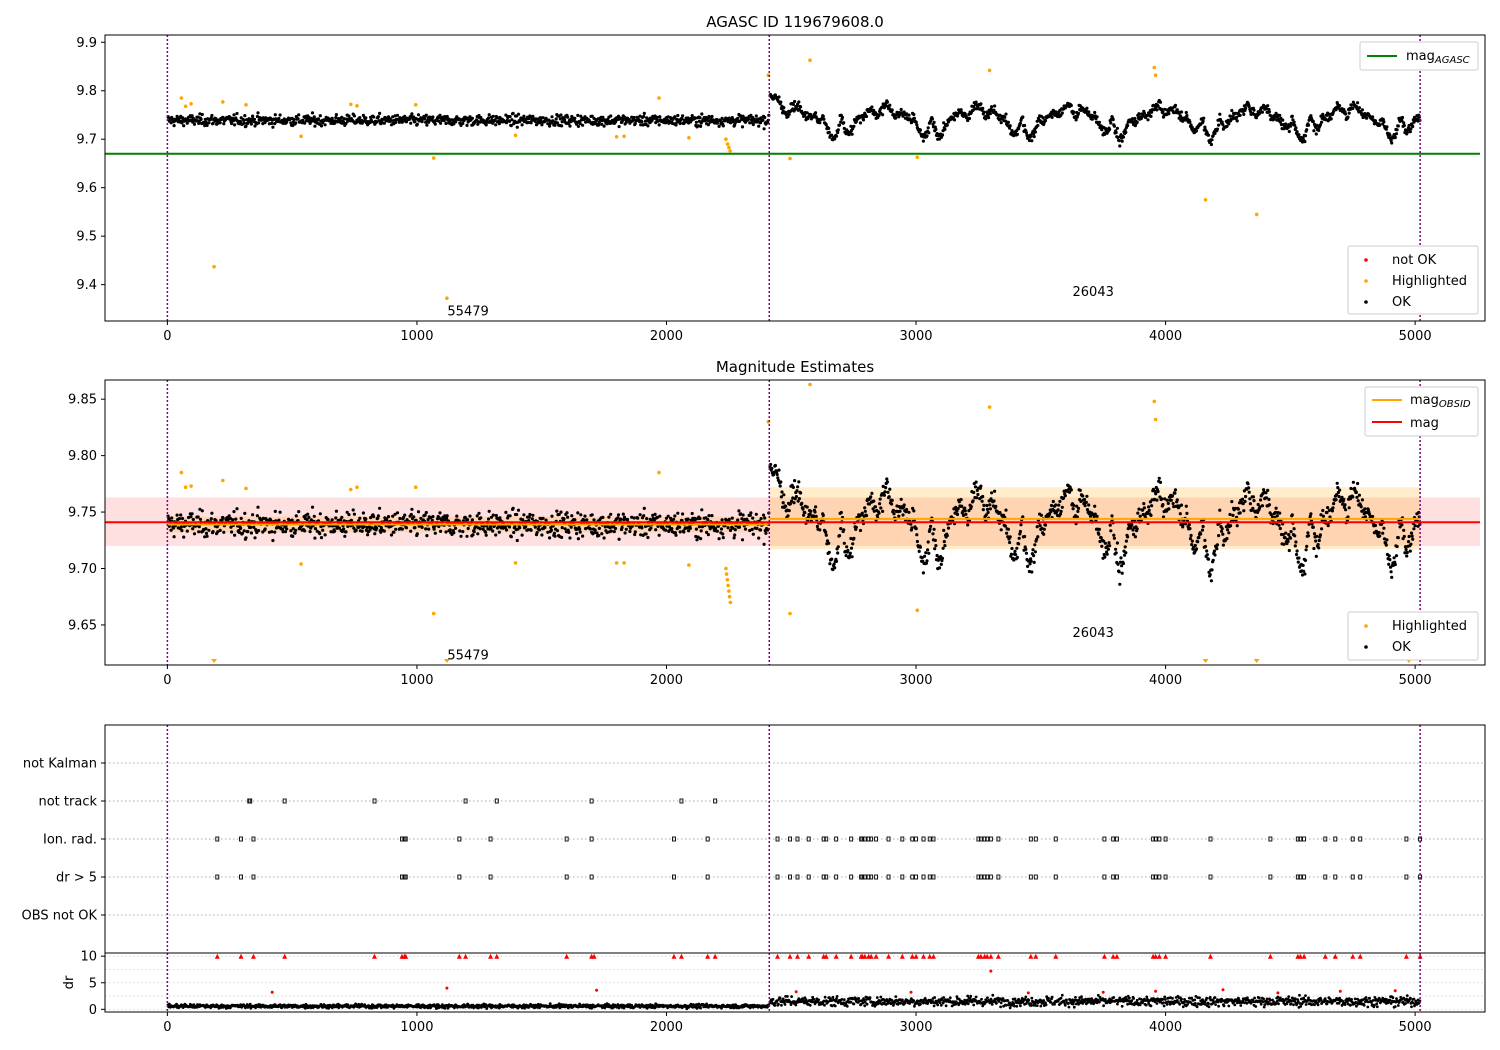 This screenshot has height=1050, width=1500. What do you see at coordinates (795, 22) in the screenshot?
I see `agasc-title: AGASC ID 119679608.0` at bounding box center [795, 22].